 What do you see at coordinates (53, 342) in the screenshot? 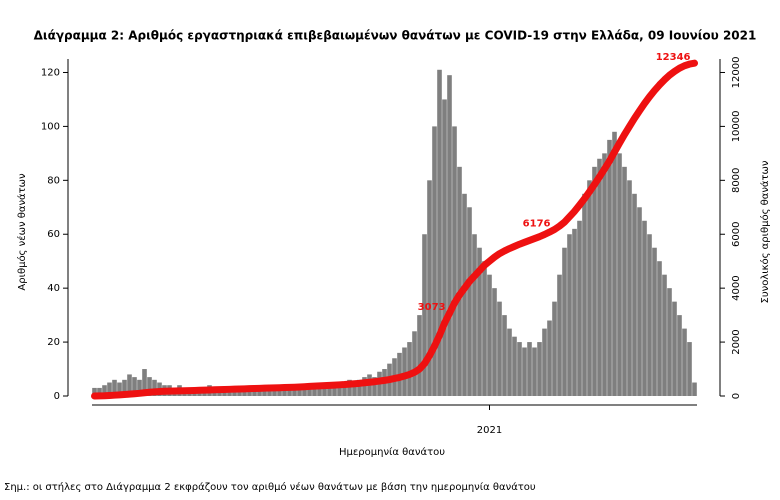
I see `y-tick-label: 20` at bounding box center [53, 342].